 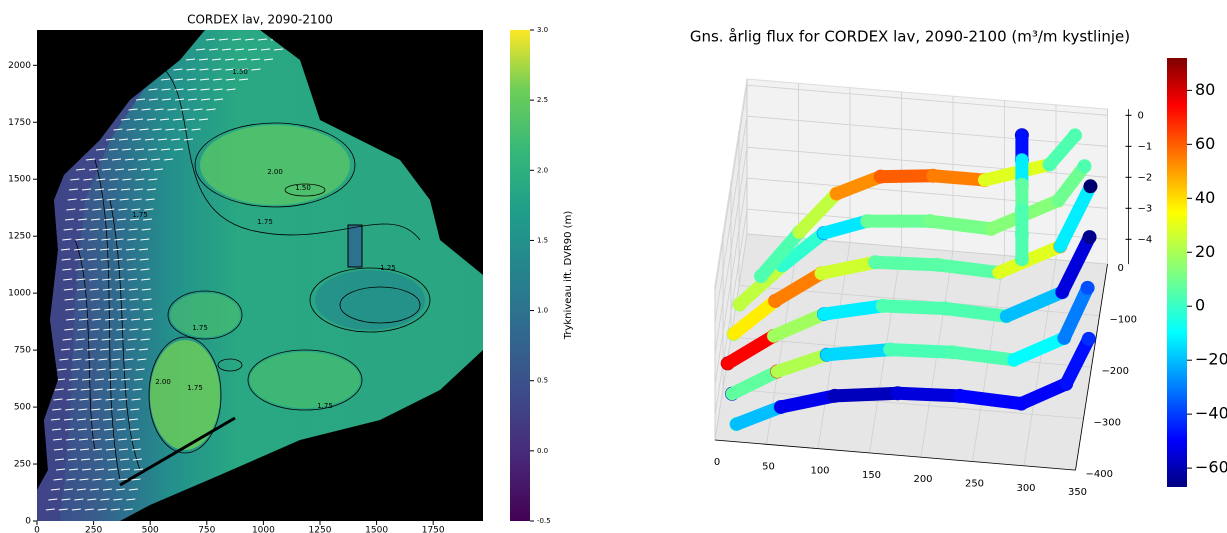 I want to click on colorbar-tick-label: −60, so click(x=1211, y=467).